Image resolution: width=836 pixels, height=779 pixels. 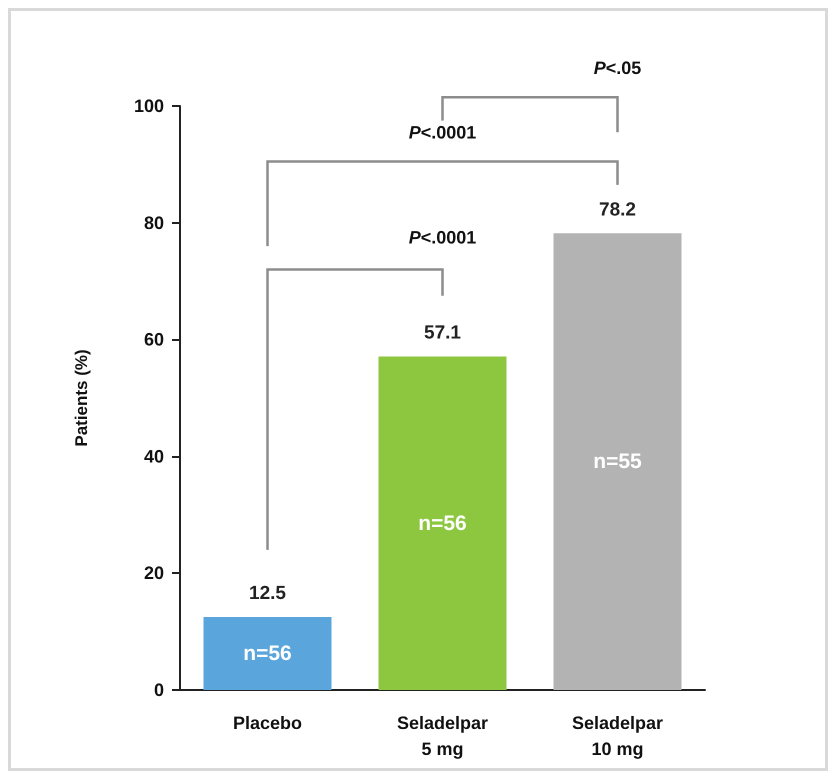 What do you see at coordinates (81, 398) in the screenshot?
I see `y-axis-title: Patients (%)` at bounding box center [81, 398].